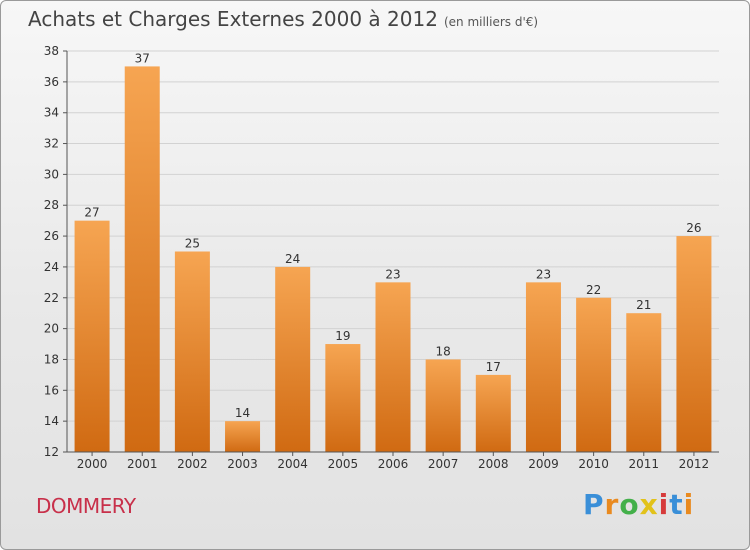 The width and height of the screenshot is (750, 550). Describe the element at coordinates (543, 274) in the screenshot. I see `data-label-2009: 23` at that location.